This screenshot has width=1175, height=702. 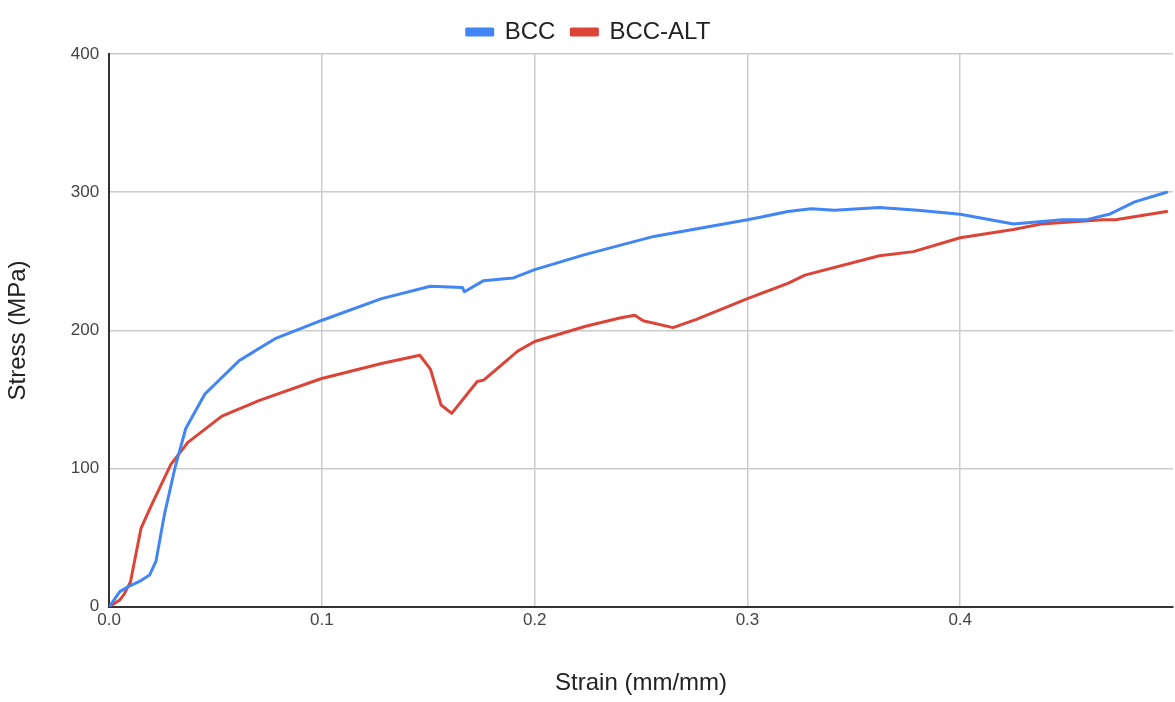 I want to click on y-tick-label: 400, so click(x=85, y=53).